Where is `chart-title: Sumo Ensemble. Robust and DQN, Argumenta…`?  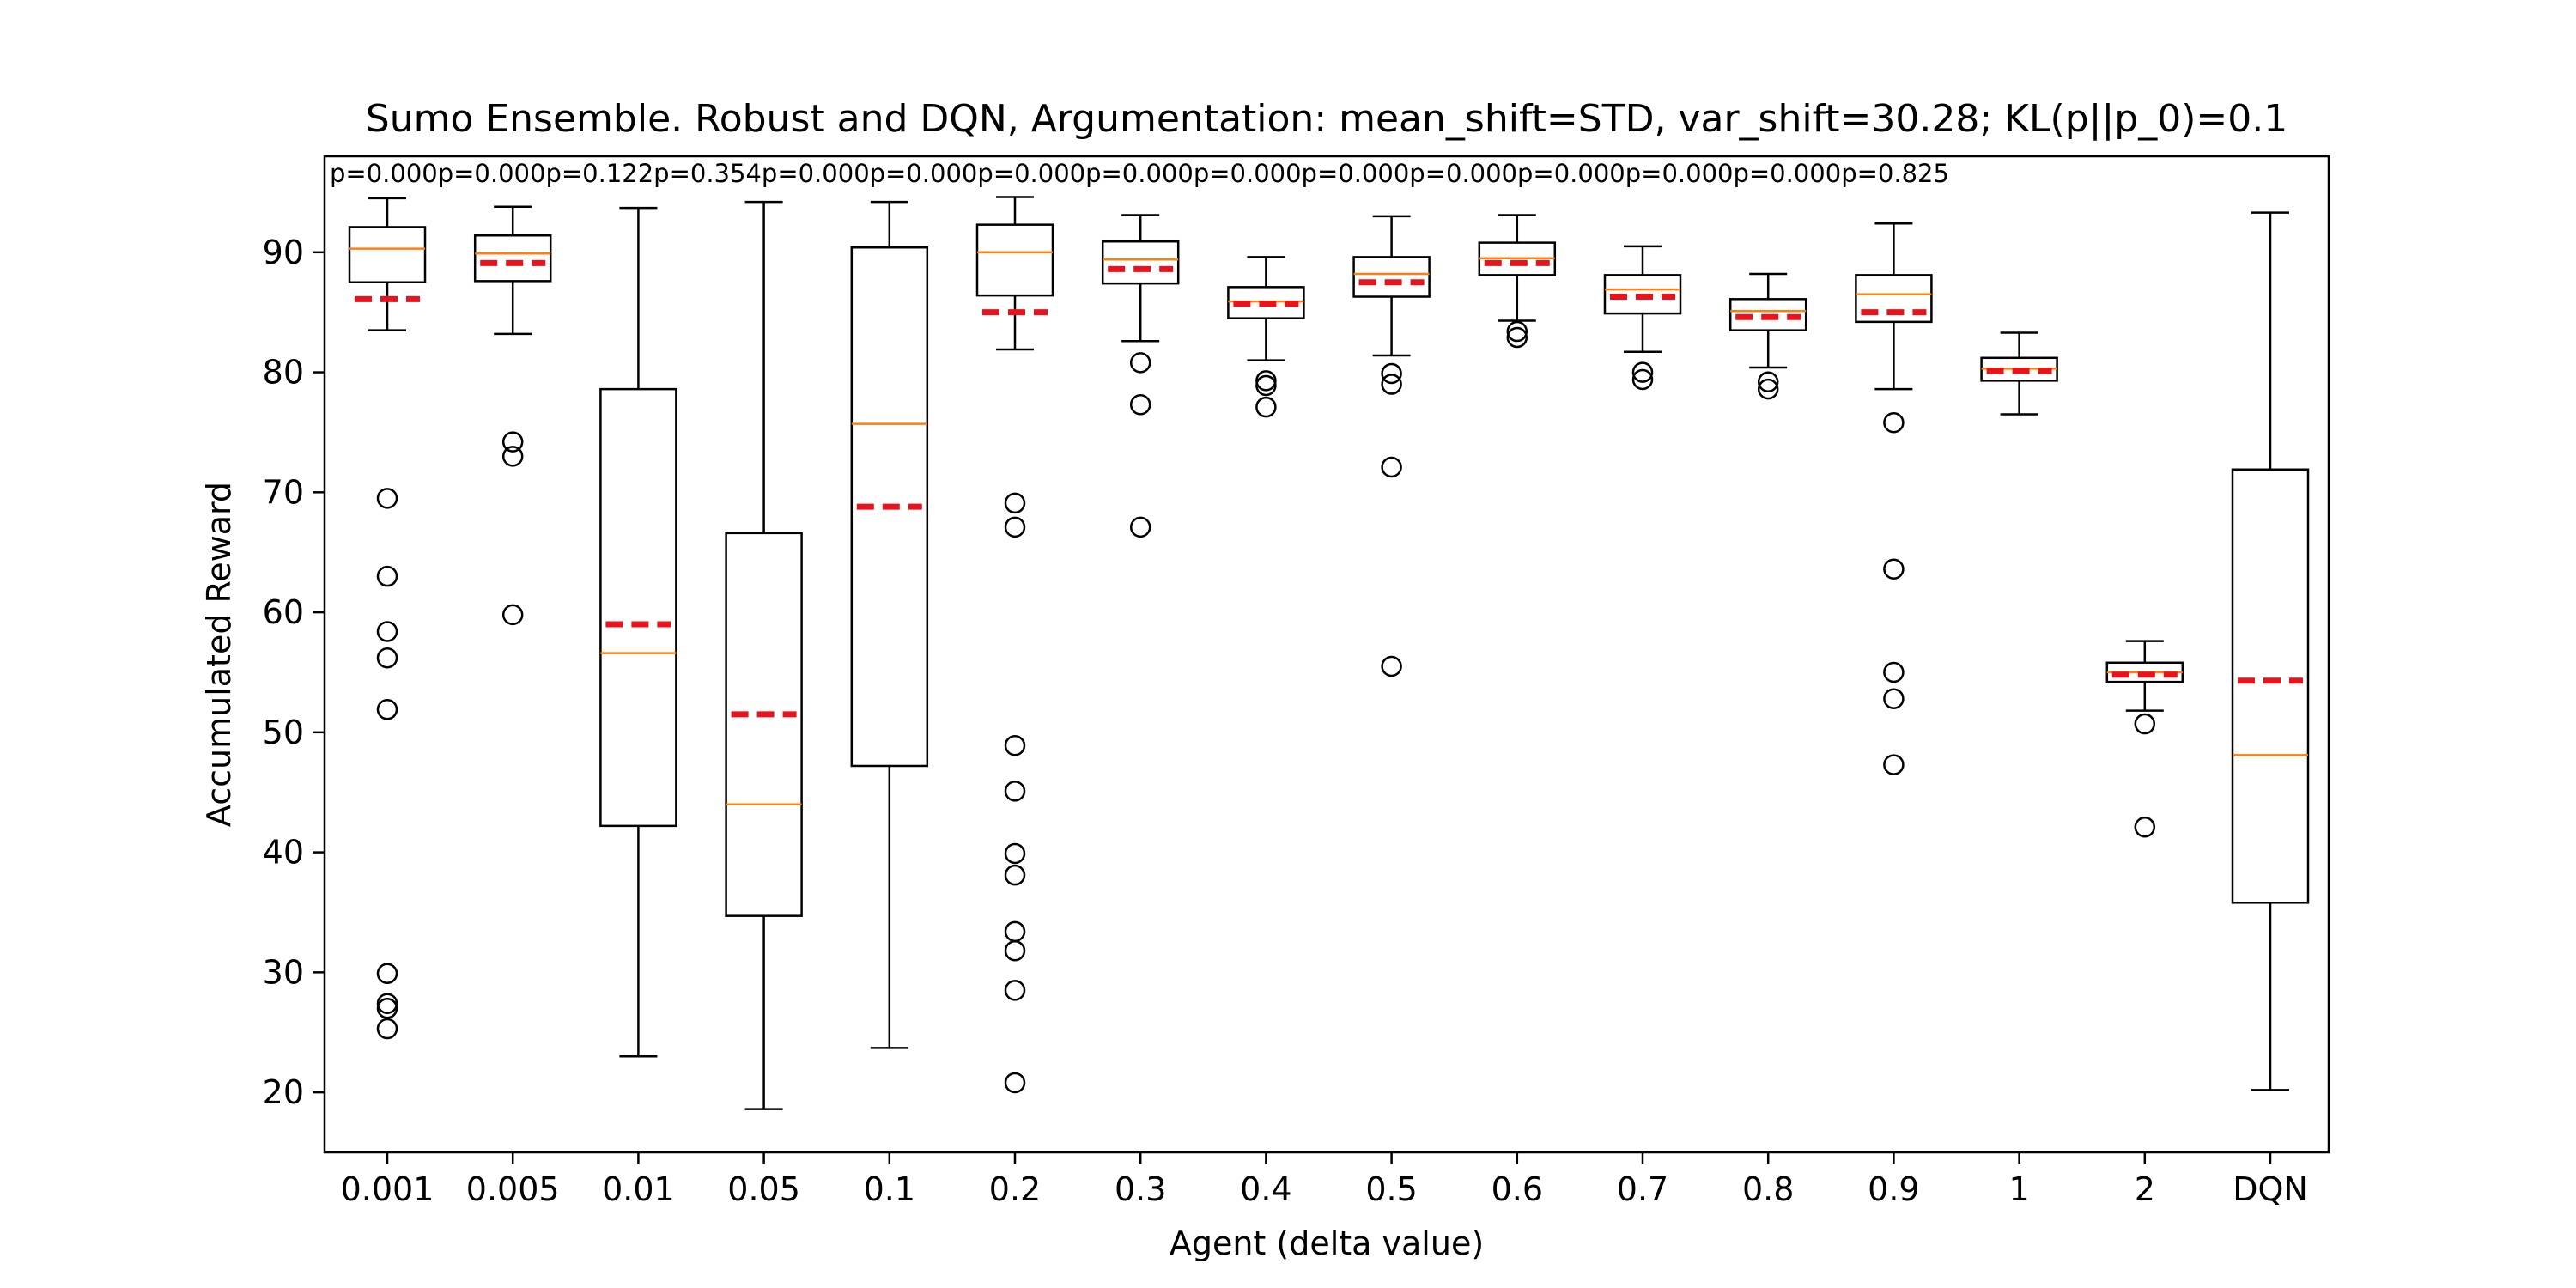
chart-title: Sumo Ensemble. Robust and DQN, Argumenta… is located at coordinates (1327, 119).